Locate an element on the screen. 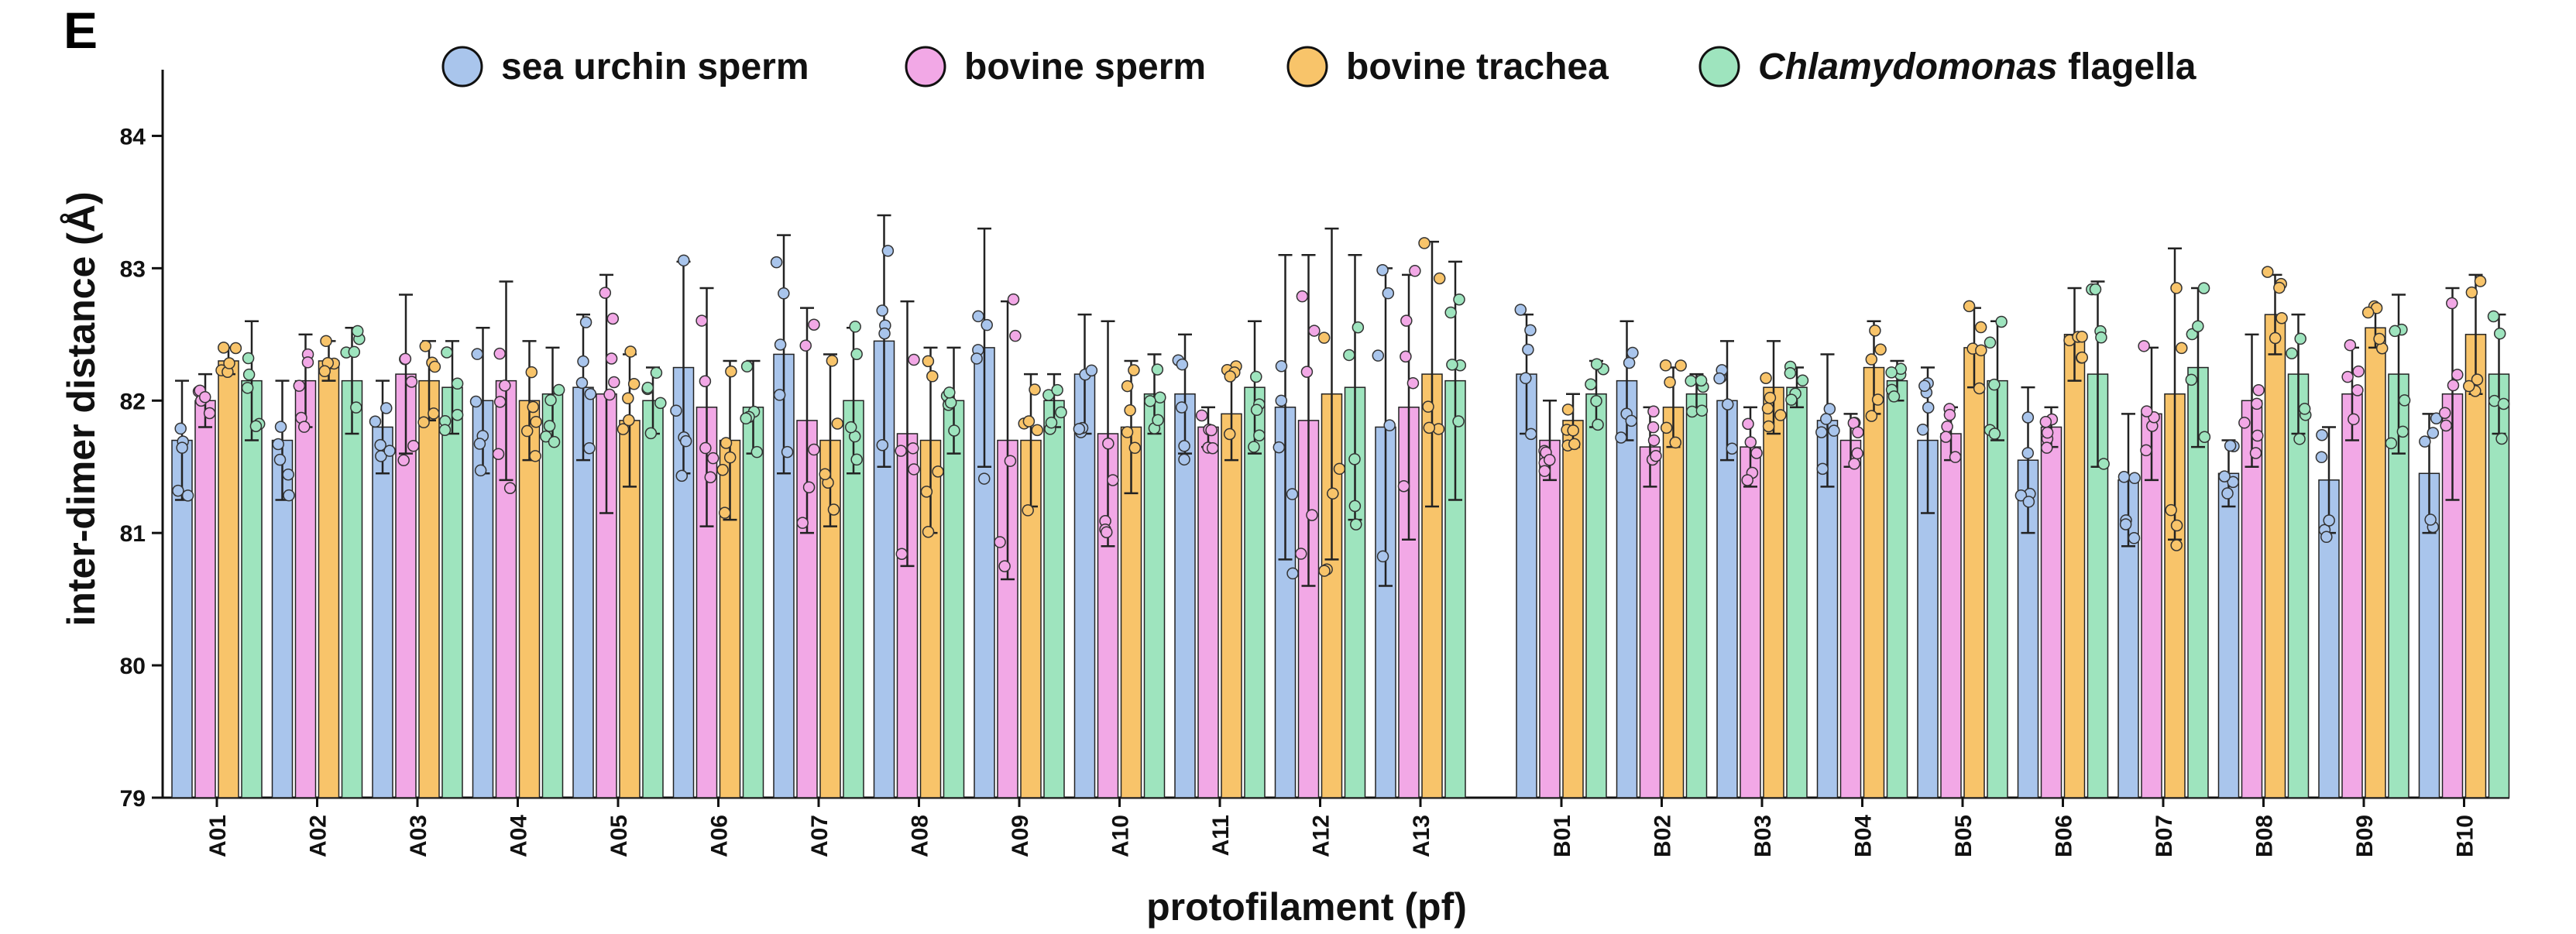  x-tick-label: A11 is located at coordinates (1221, 835).